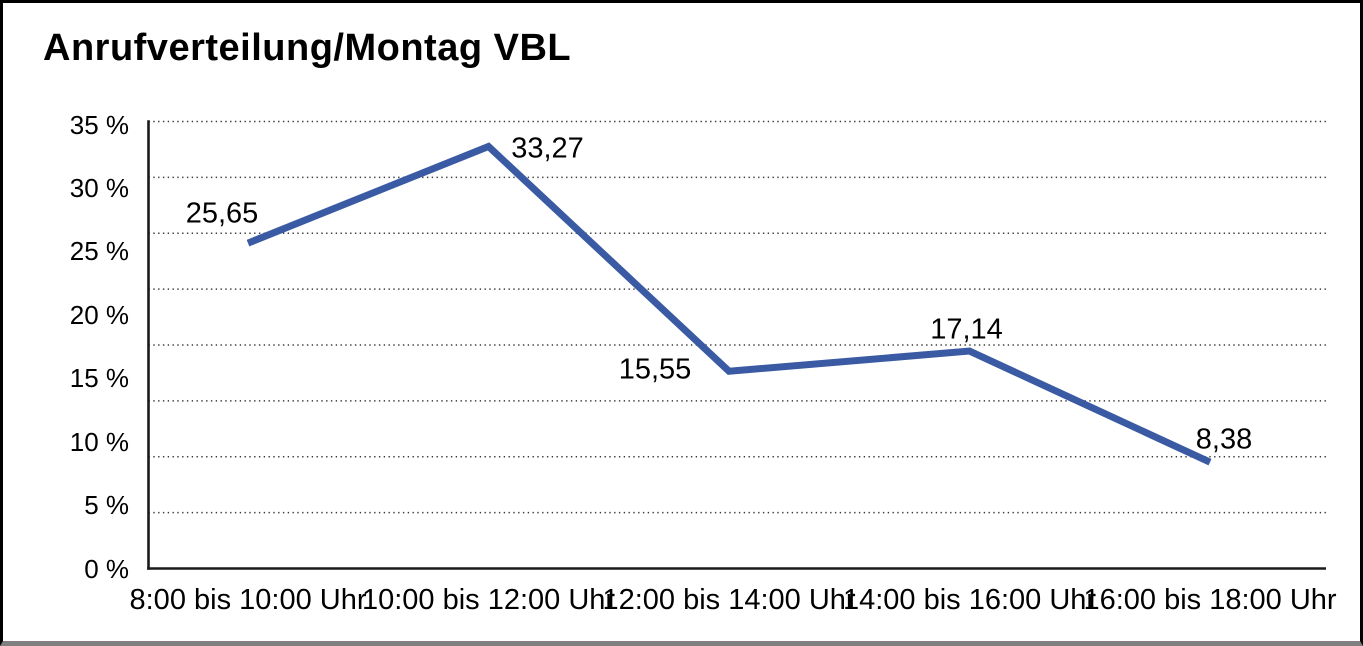  I want to click on y-tick-label: 10 %, so click(99, 441).